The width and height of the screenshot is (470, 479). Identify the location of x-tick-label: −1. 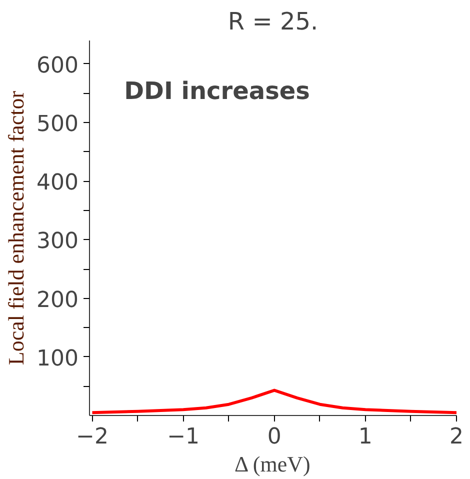
(183, 437).